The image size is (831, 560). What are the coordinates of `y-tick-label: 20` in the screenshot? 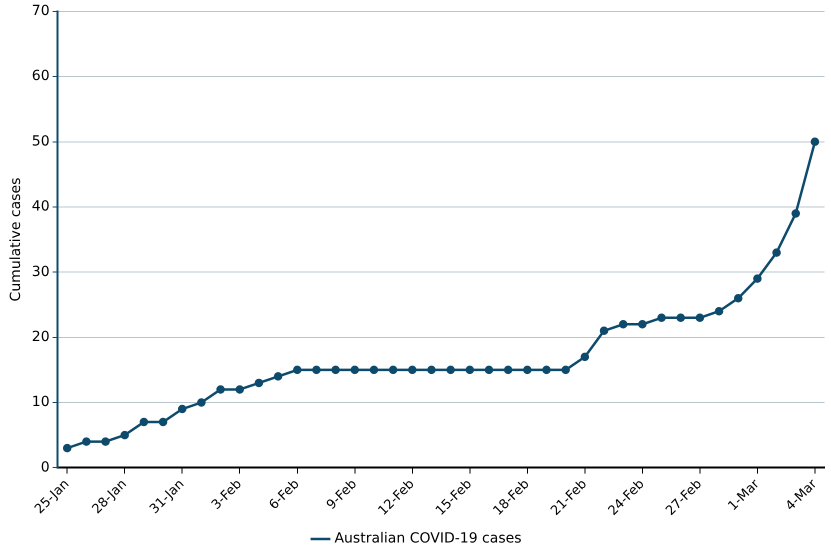 It's located at (41, 336).